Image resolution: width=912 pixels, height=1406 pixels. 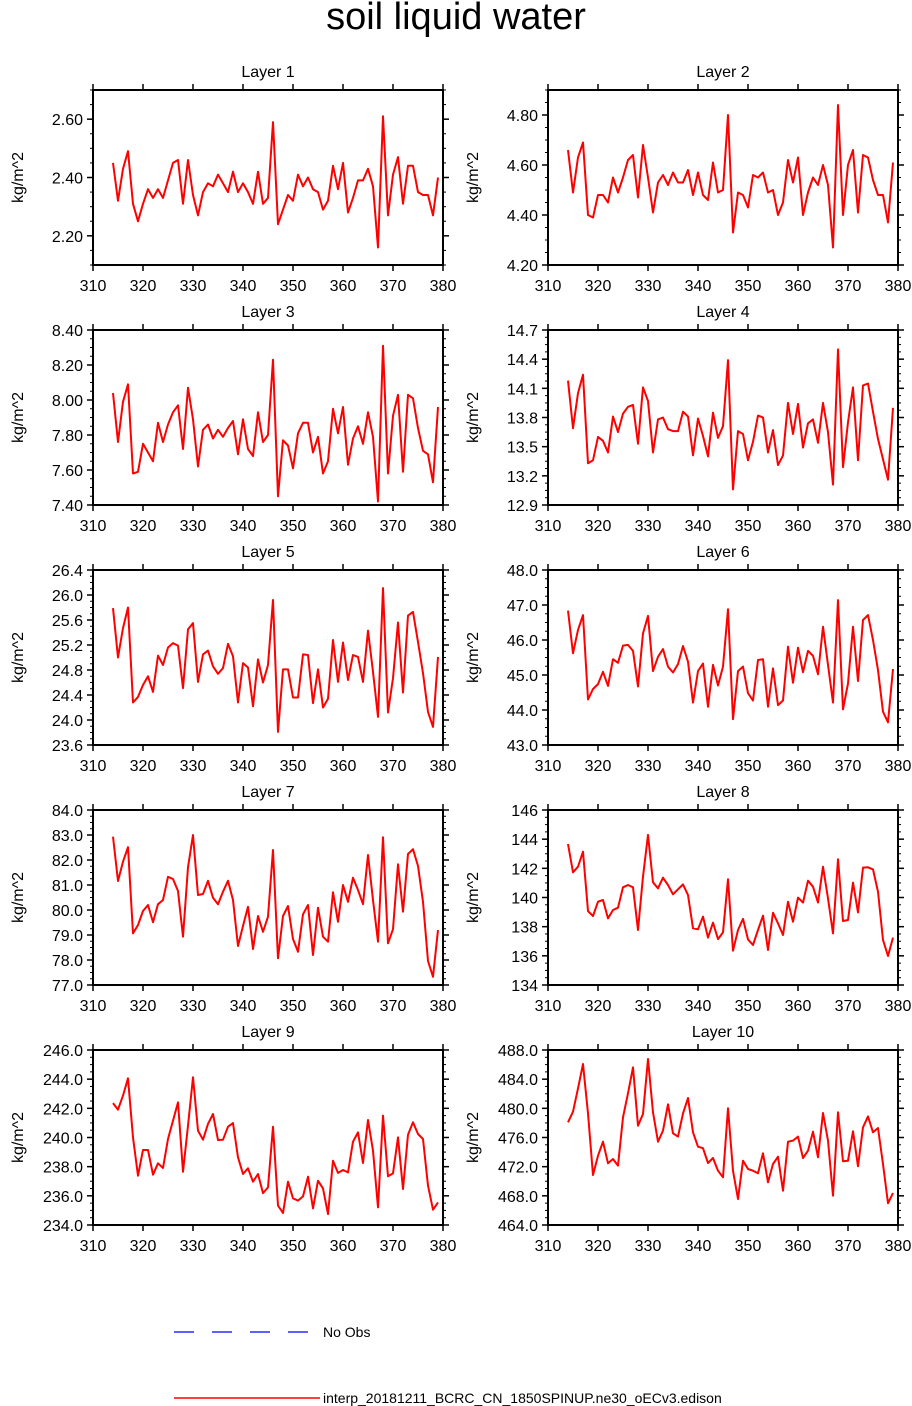 What do you see at coordinates (63, 1139) in the screenshot?
I see `y-tick-label: 240.0` at bounding box center [63, 1139].